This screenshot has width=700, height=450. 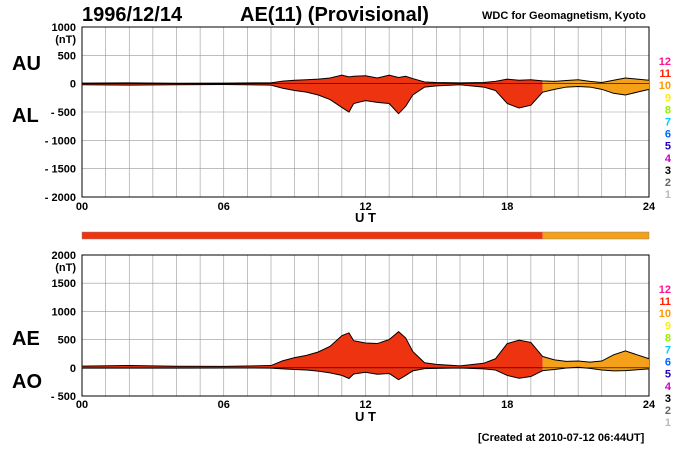 What do you see at coordinates (334, 15) in the screenshot?
I see `chart-title: AE(11) (Provisional)` at bounding box center [334, 15].